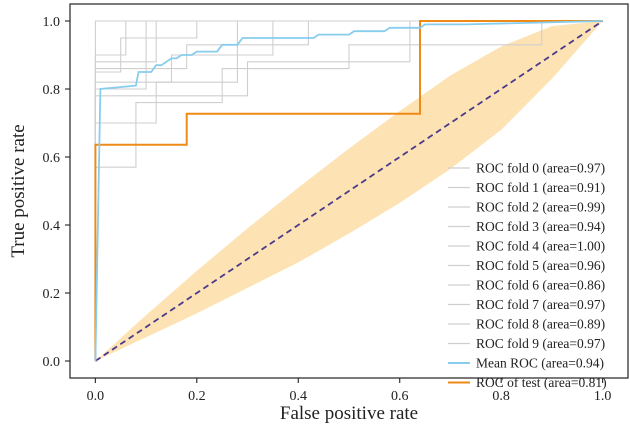 The width and height of the screenshot is (630, 427). What do you see at coordinates (541, 382) in the screenshot?
I see `legend-label: ROC of test (area=0.81)` at bounding box center [541, 382].